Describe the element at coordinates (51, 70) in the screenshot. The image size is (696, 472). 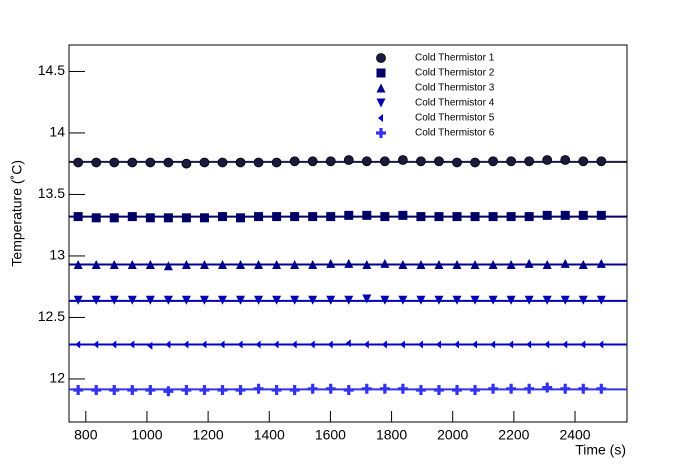
I see `y-tick-label: 14.5` at that location.